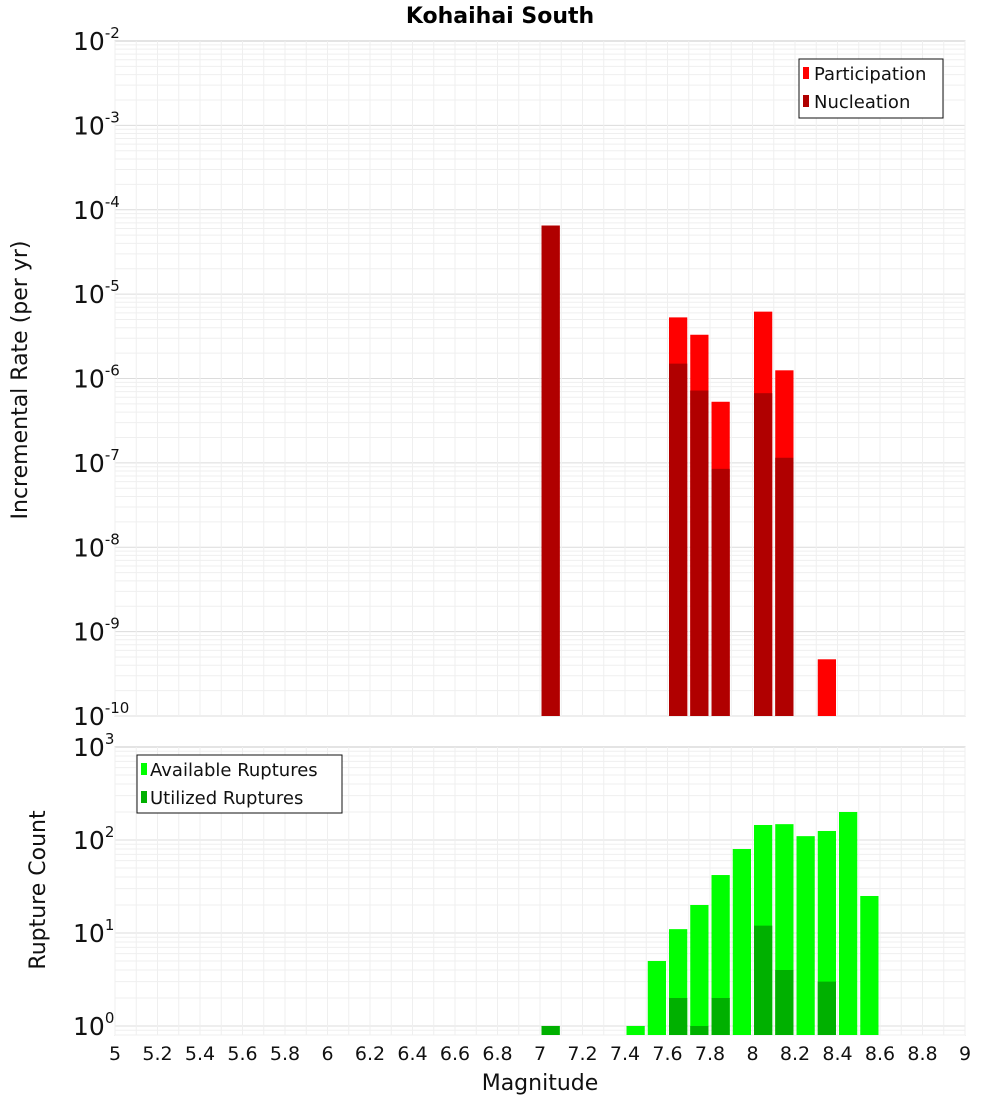 Image resolution: width=1000 pixels, height=1100 pixels. Describe the element at coordinates (93, 839) in the screenshot. I see `y-tick-label: 10²` at that location.